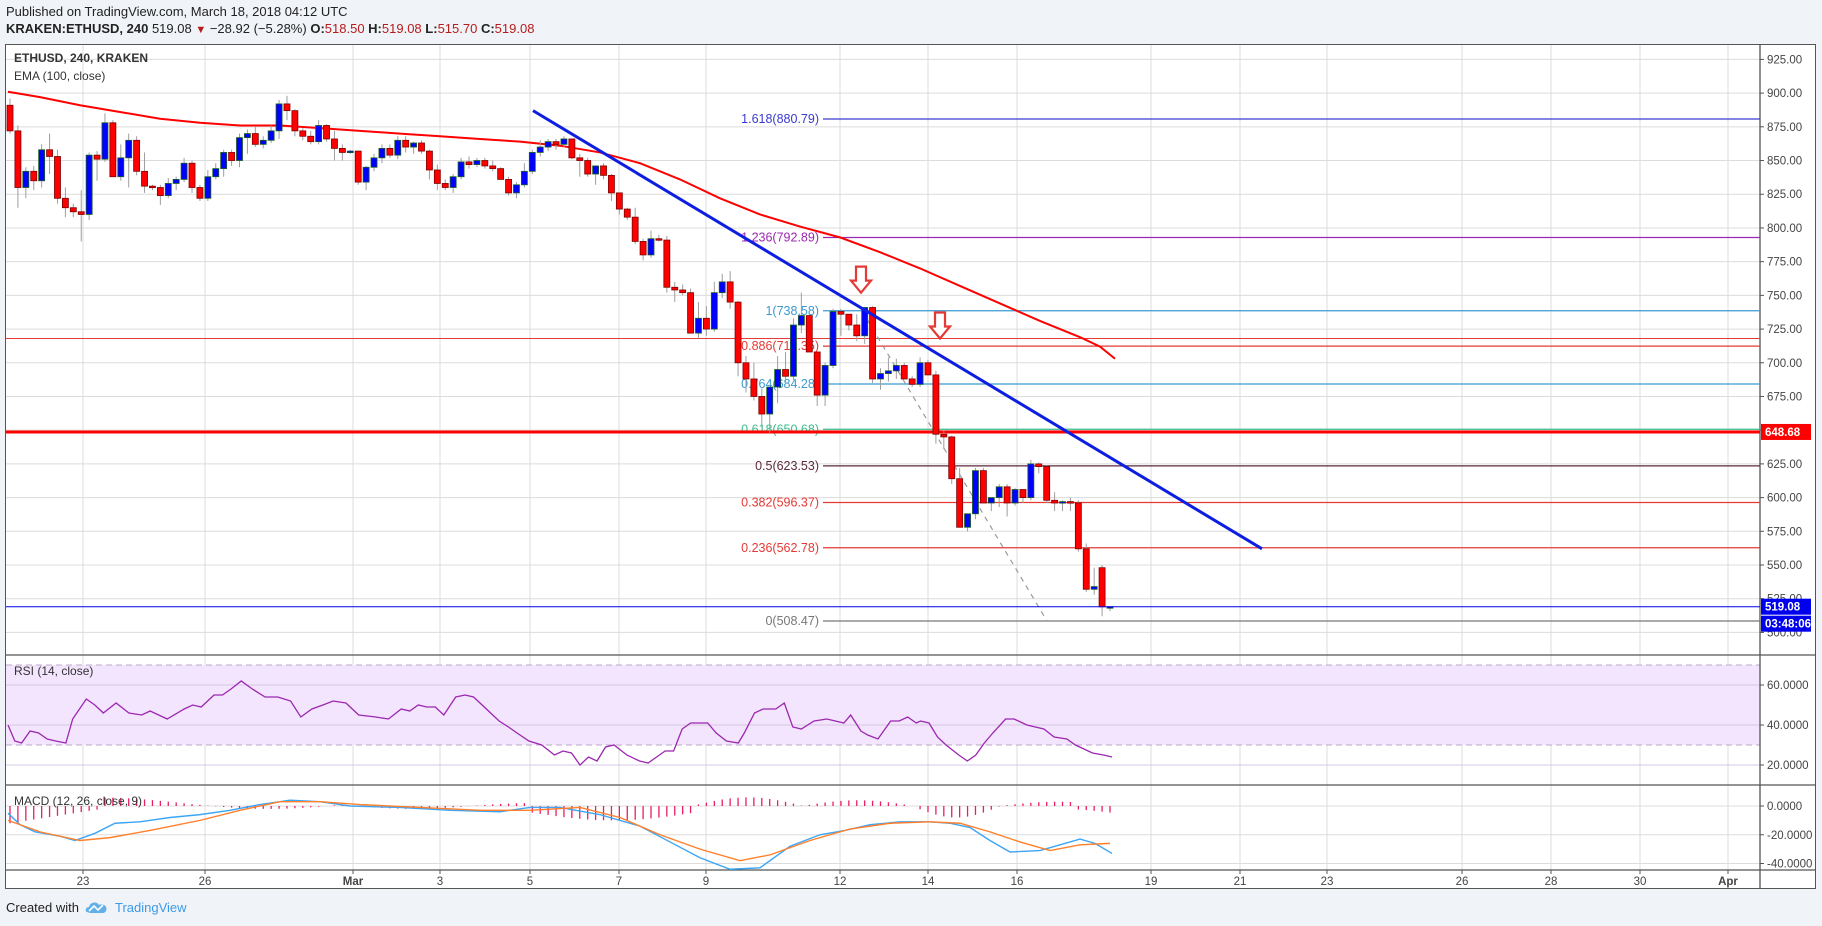  What do you see at coordinates (150, 907) in the screenshot?
I see `tradingview-link: TradingView` at bounding box center [150, 907].